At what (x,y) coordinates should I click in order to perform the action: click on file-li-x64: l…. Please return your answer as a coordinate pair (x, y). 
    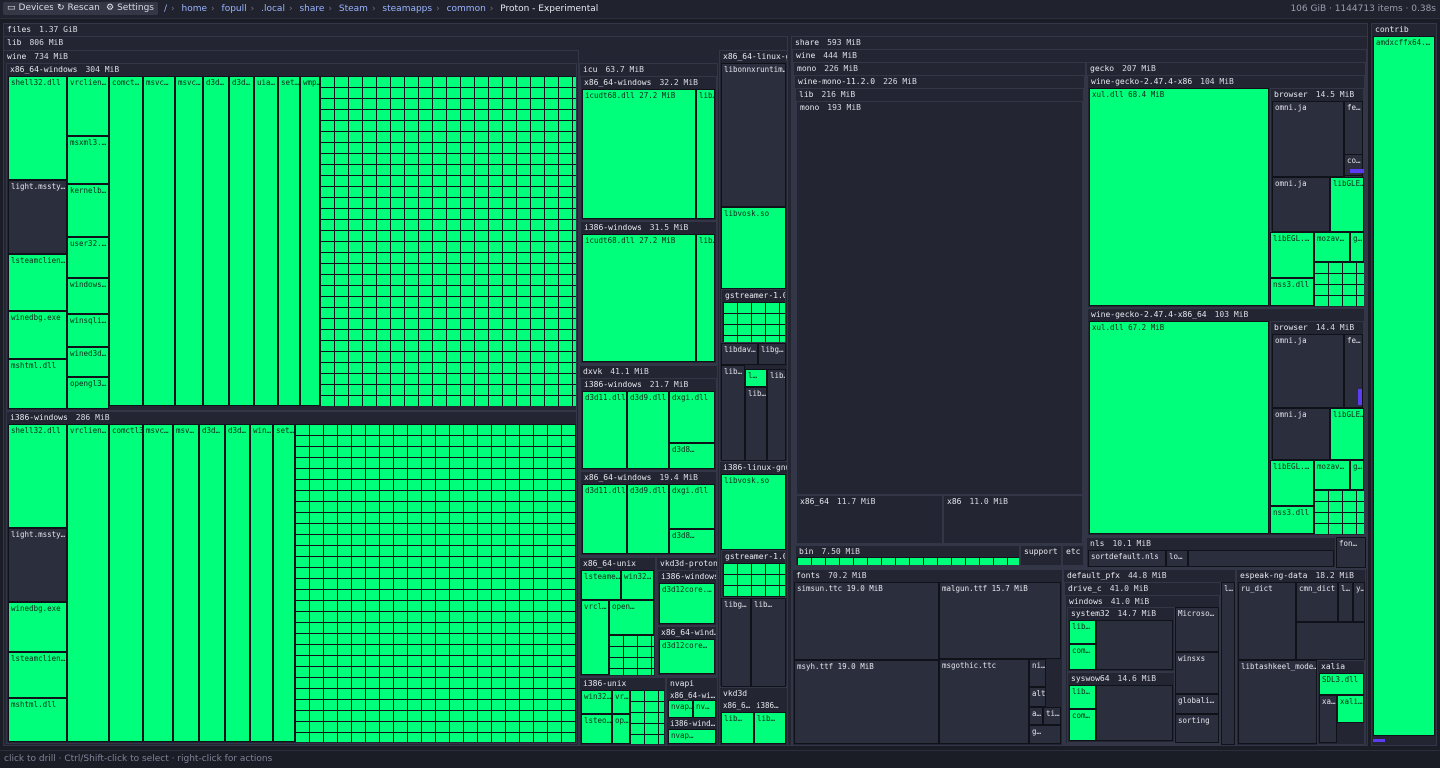
    Looking at the image, I should click on (756, 378).